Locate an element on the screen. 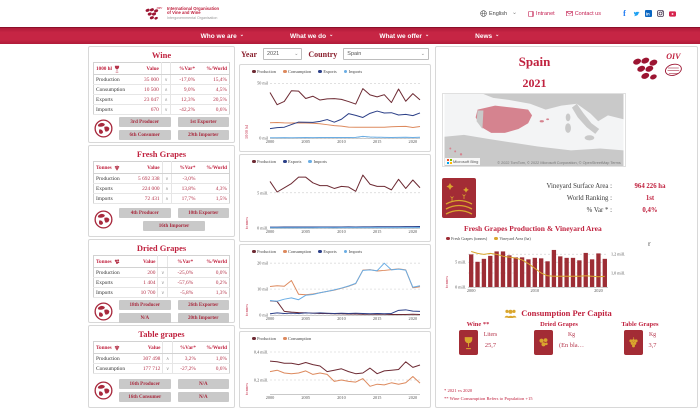 The height and width of the screenshot is (408, 700). grapes-icon is located at coordinates (117, 347).